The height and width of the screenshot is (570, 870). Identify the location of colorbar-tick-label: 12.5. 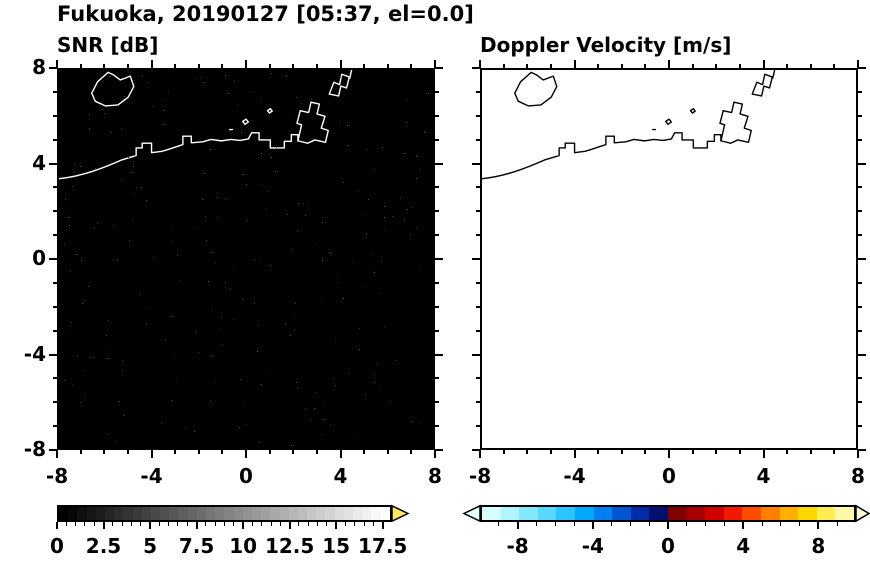
(289, 546).